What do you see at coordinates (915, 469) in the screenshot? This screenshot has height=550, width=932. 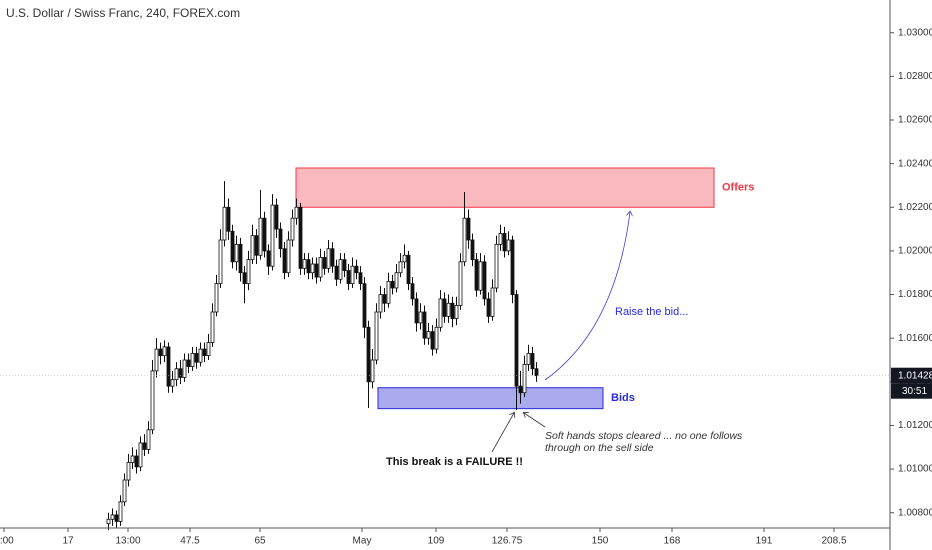 I see `y-tick-label: 1.01000` at bounding box center [915, 469].